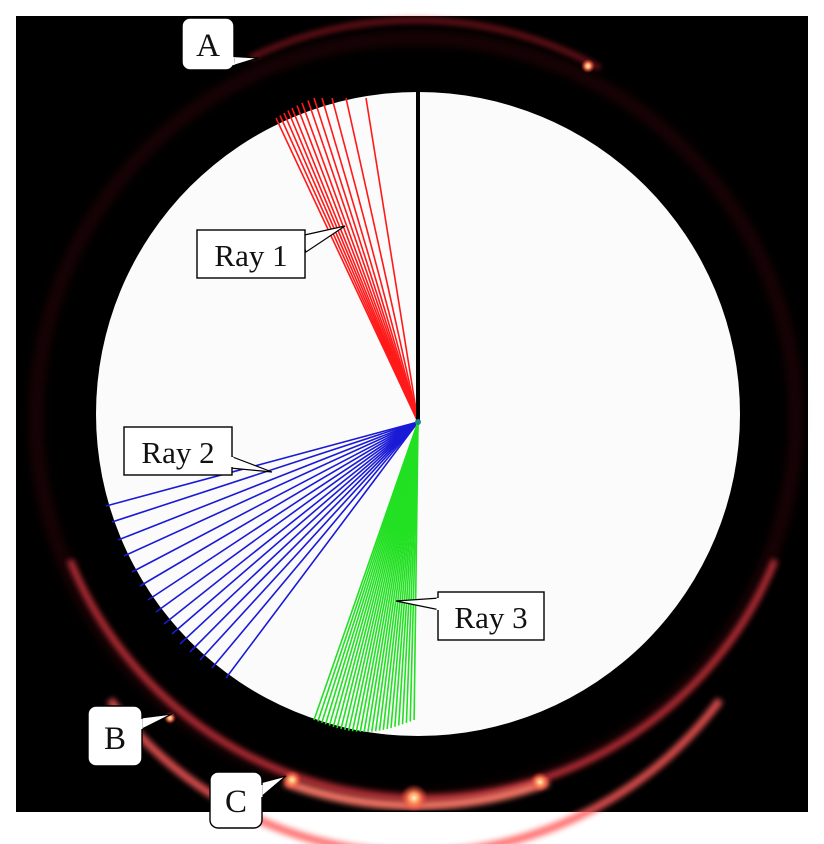  What do you see at coordinates (540, 782) in the screenshot?
I see `hotspot-right` at bounding box center [540, 782].